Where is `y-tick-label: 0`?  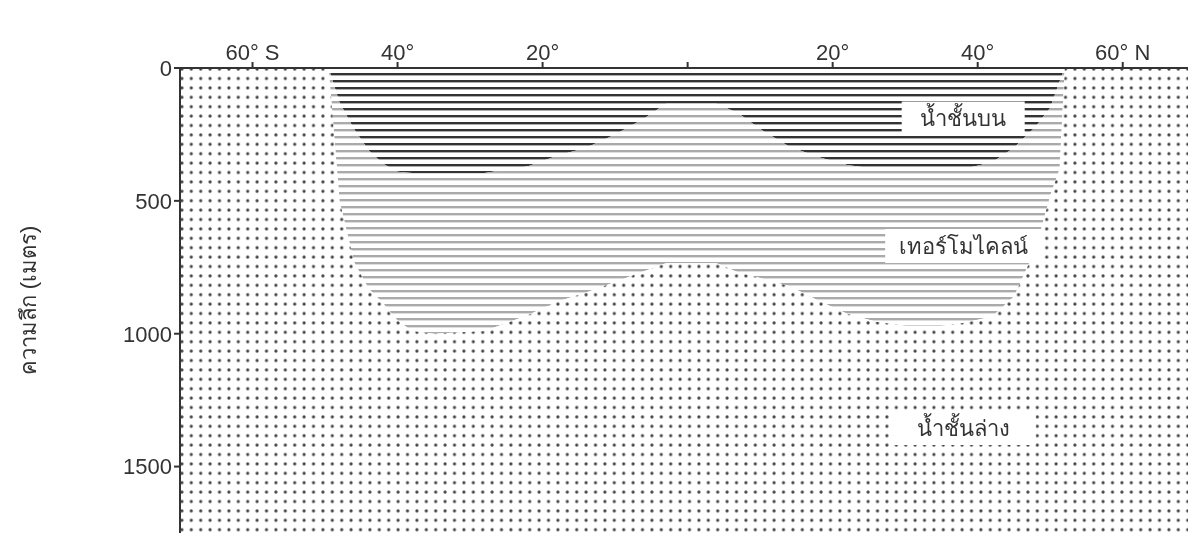 y-tick-label: 0 is located at coordinates (165, 68).